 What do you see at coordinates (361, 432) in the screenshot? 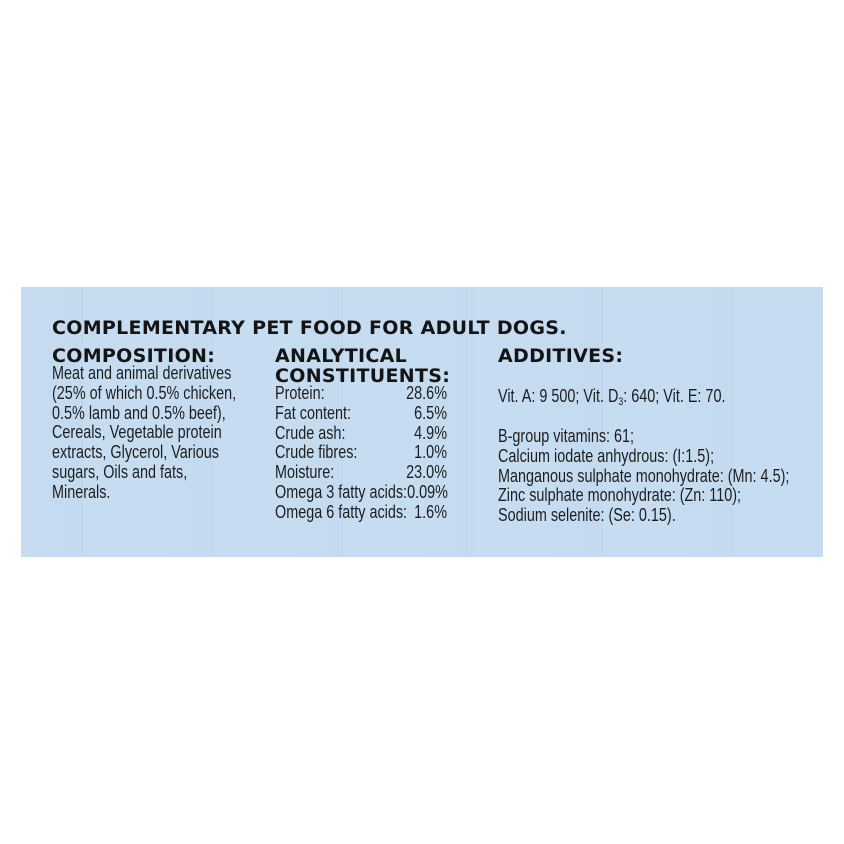
I see `analytical-row: Crude ash: 4.9%` at bounding box center [361, 432].